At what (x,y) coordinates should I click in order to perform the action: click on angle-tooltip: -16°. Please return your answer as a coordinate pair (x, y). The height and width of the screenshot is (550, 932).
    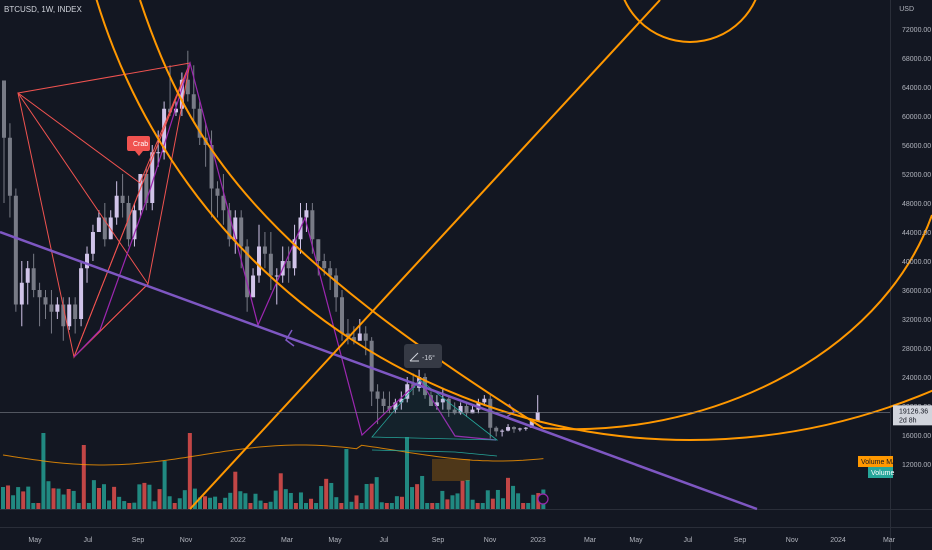
    Looking at the image, I should click on (423, 356).